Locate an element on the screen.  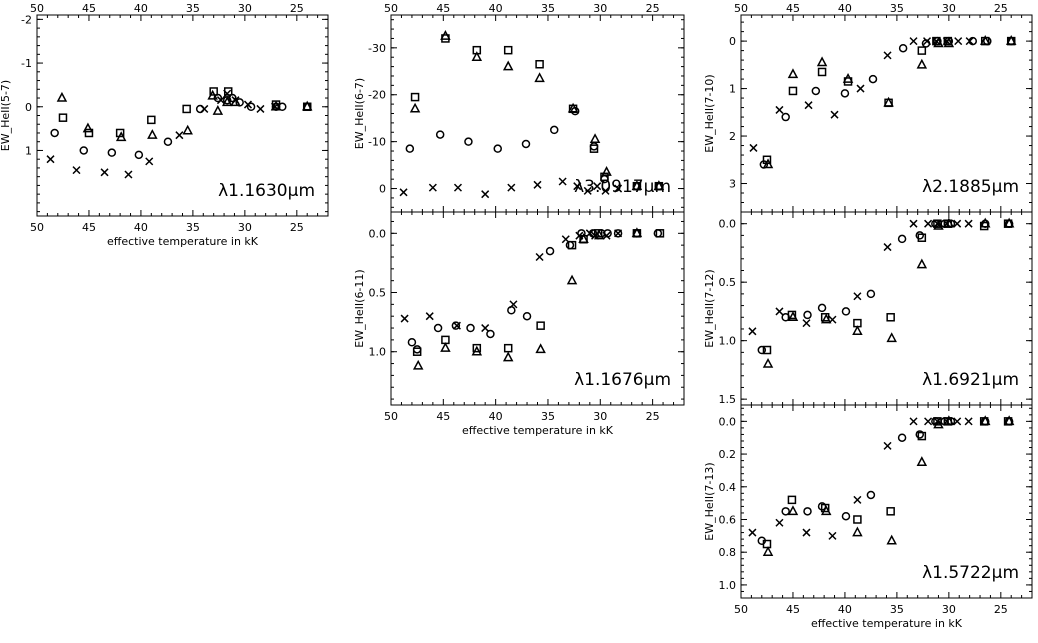
y-tick-label: 0 is located at coordinates (732, 41).